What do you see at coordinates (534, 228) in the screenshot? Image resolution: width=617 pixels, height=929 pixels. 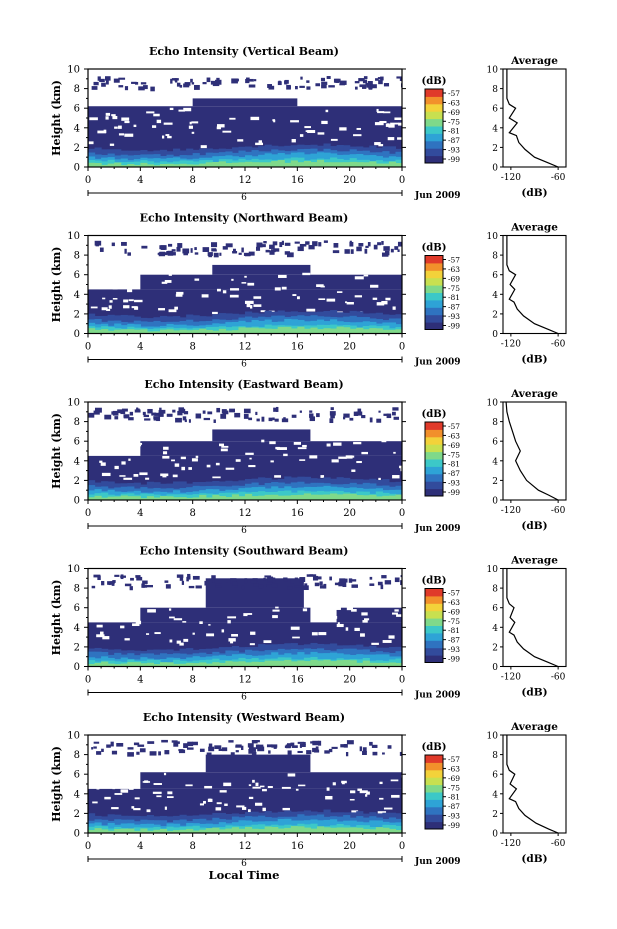 I see `average-title: Average` at bounding box center [534, 228].